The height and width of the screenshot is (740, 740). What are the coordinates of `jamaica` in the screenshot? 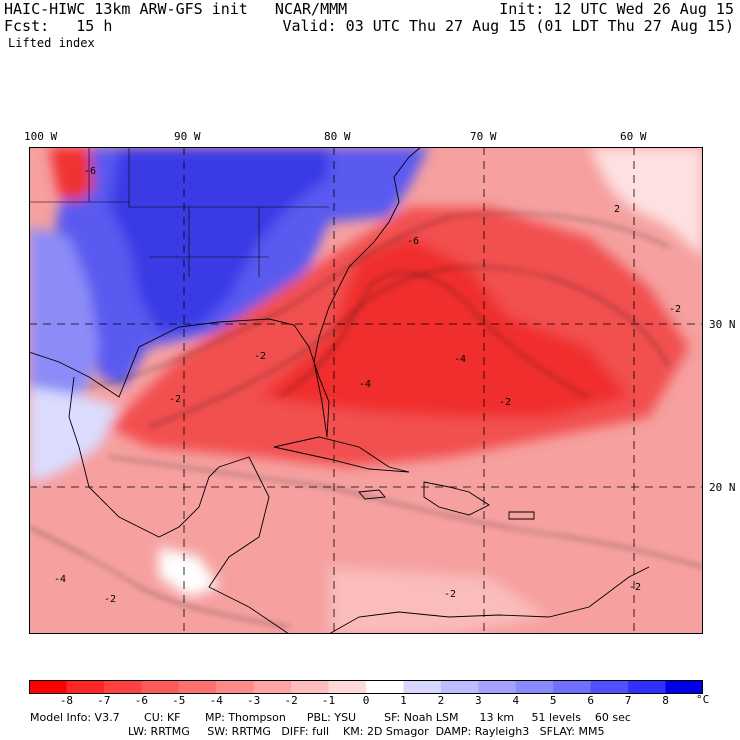 It's located at (372, 494).